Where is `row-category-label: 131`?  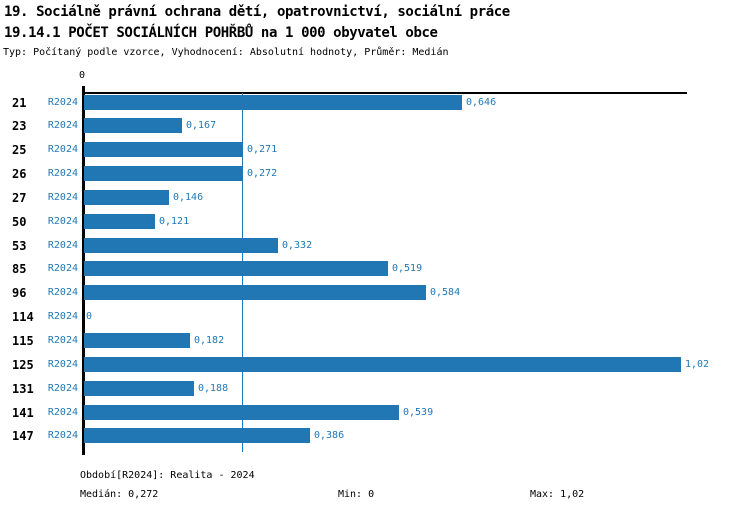
row-category-label: 131 is located at coordinates (23, 388).